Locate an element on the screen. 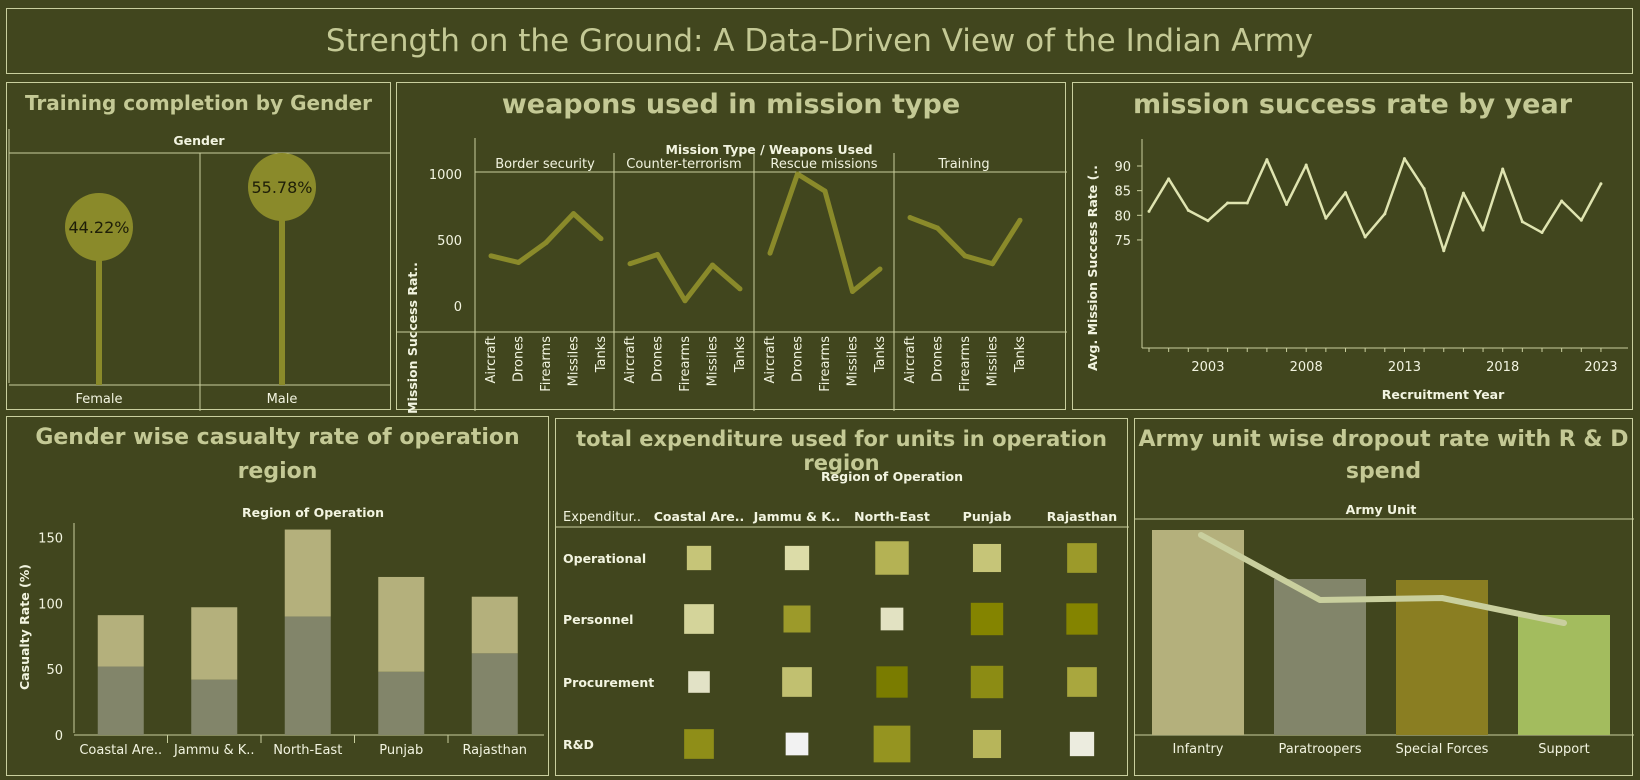  casualty-category-label: Coastal Are.. is located at coordinates (120, 750).